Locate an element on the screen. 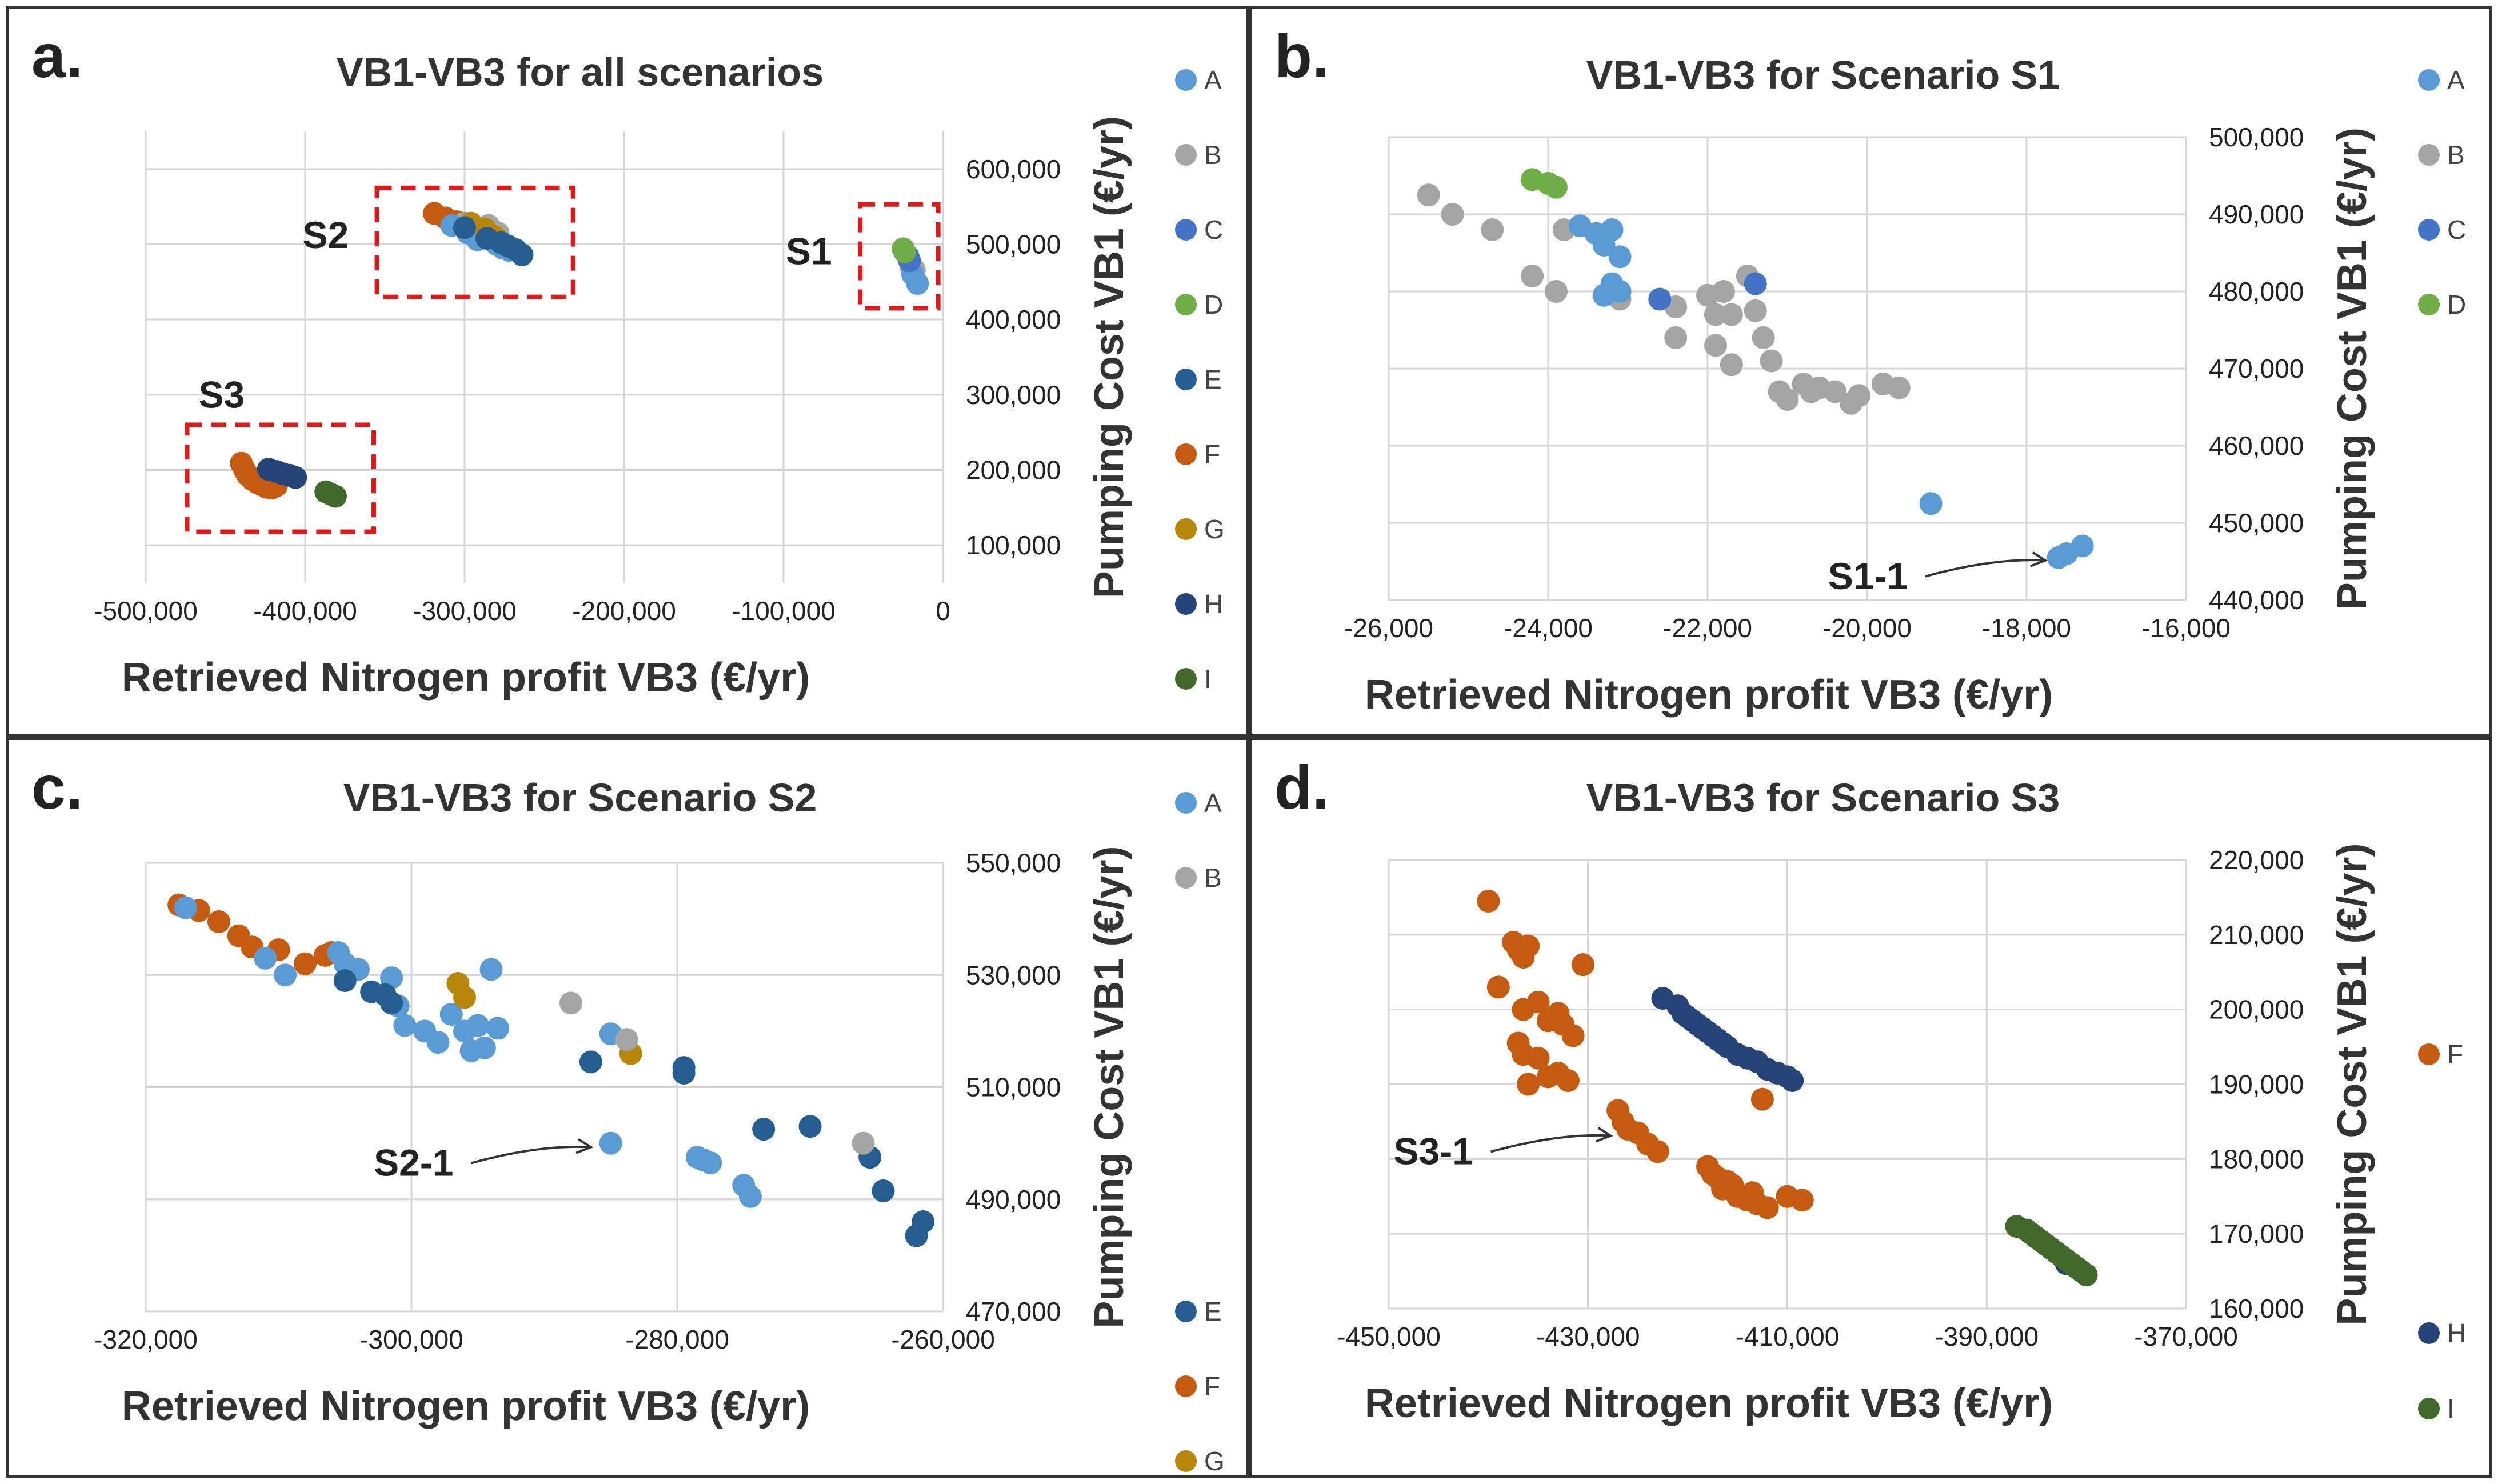 The width and height of the screenshot is (2498, 1484). x-tick-label: -18,000 is located at coordinates (2026, 628).